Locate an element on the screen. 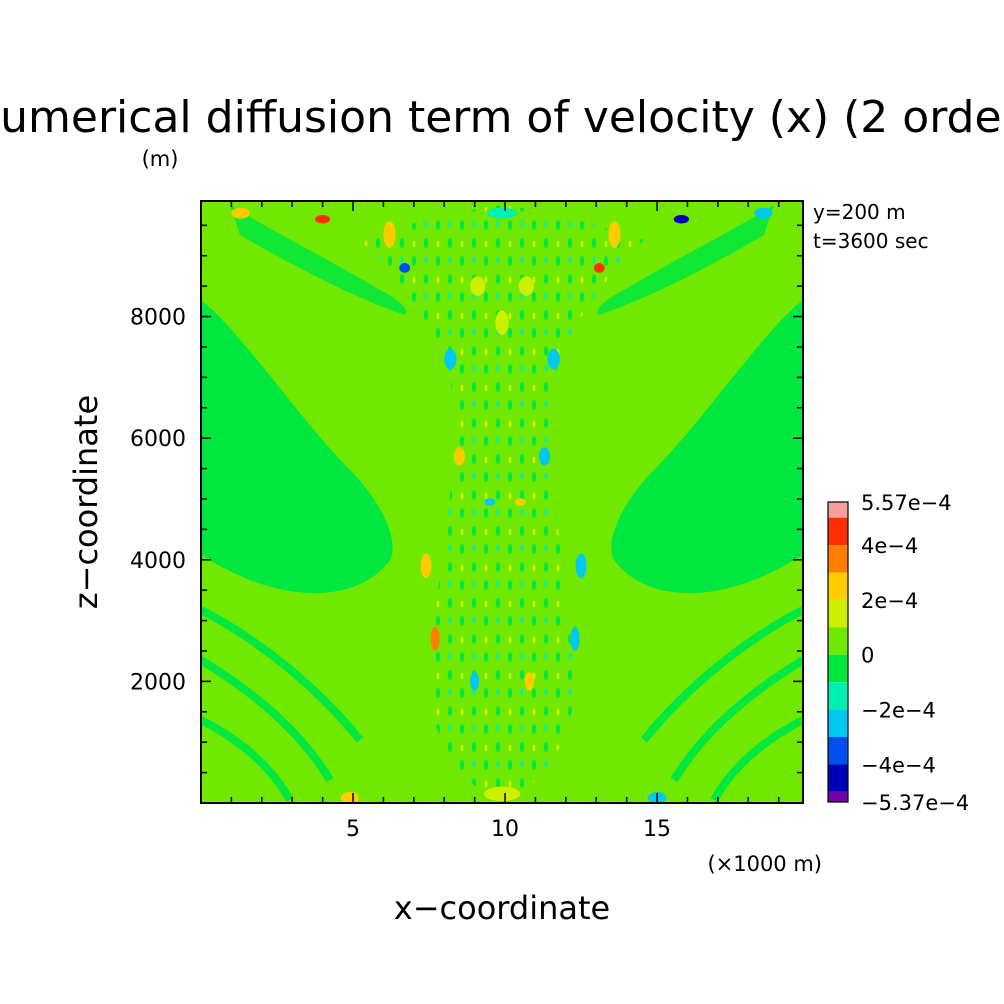 Image resolution: width=1004 pixels, height=1004 pixels. contour-region-left-lobe is located at coordinates (297, 447).